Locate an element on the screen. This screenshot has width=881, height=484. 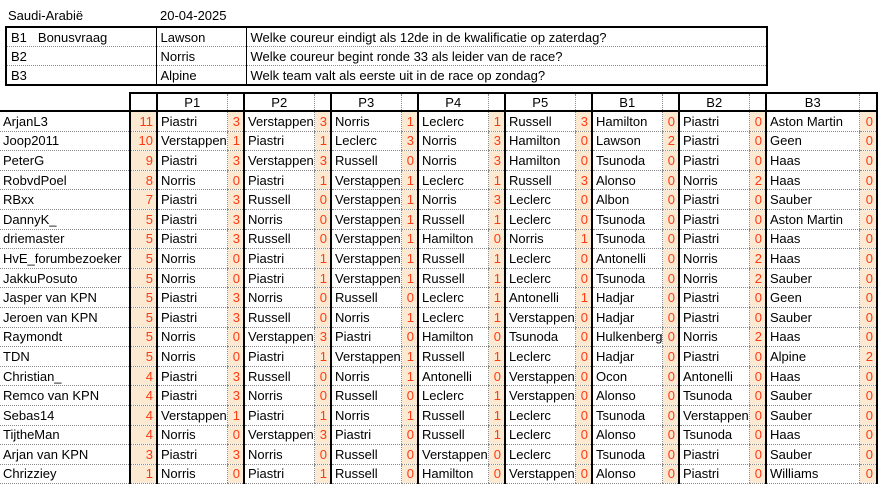
total-points-cell: 9 is located at coordinates (143, 160).